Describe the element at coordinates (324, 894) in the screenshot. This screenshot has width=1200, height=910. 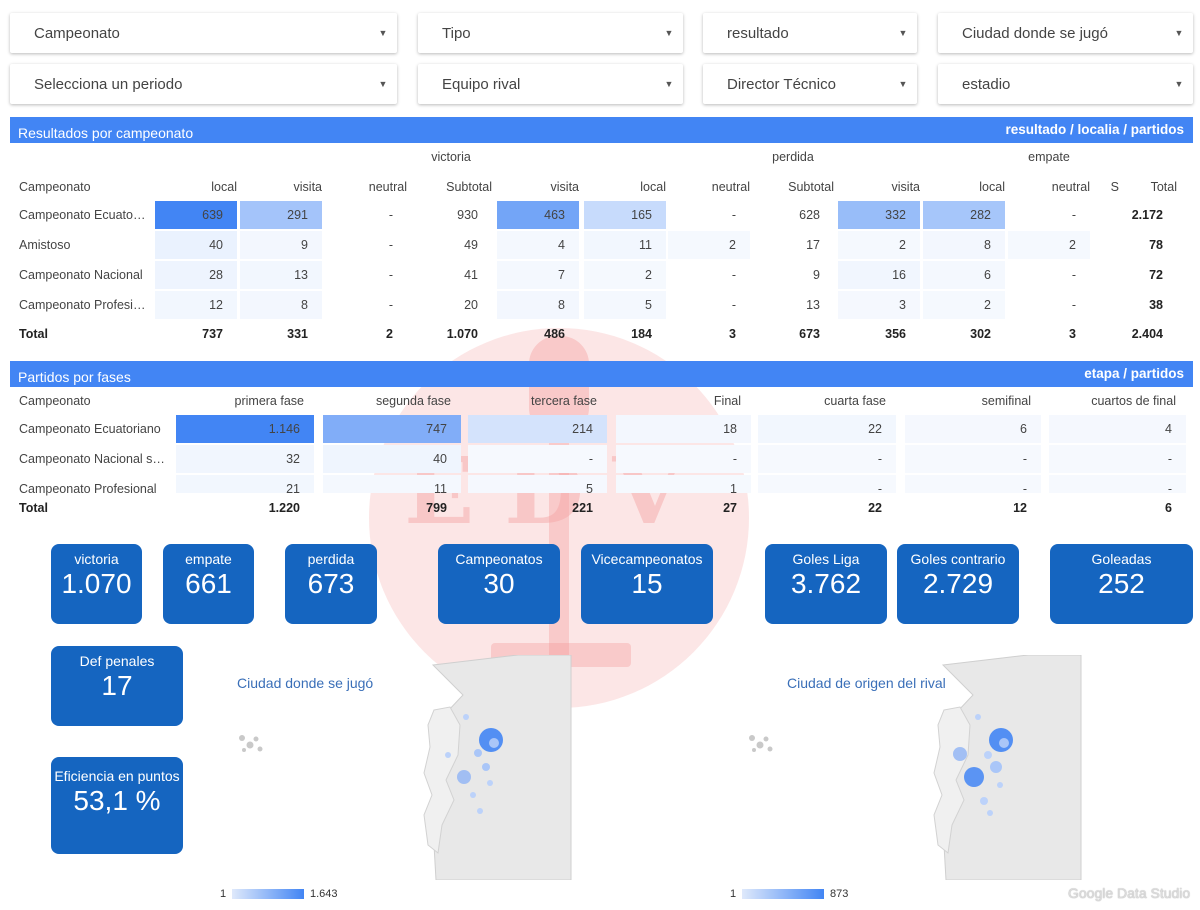
I see `map1-legend-max: 1.643` at that location.